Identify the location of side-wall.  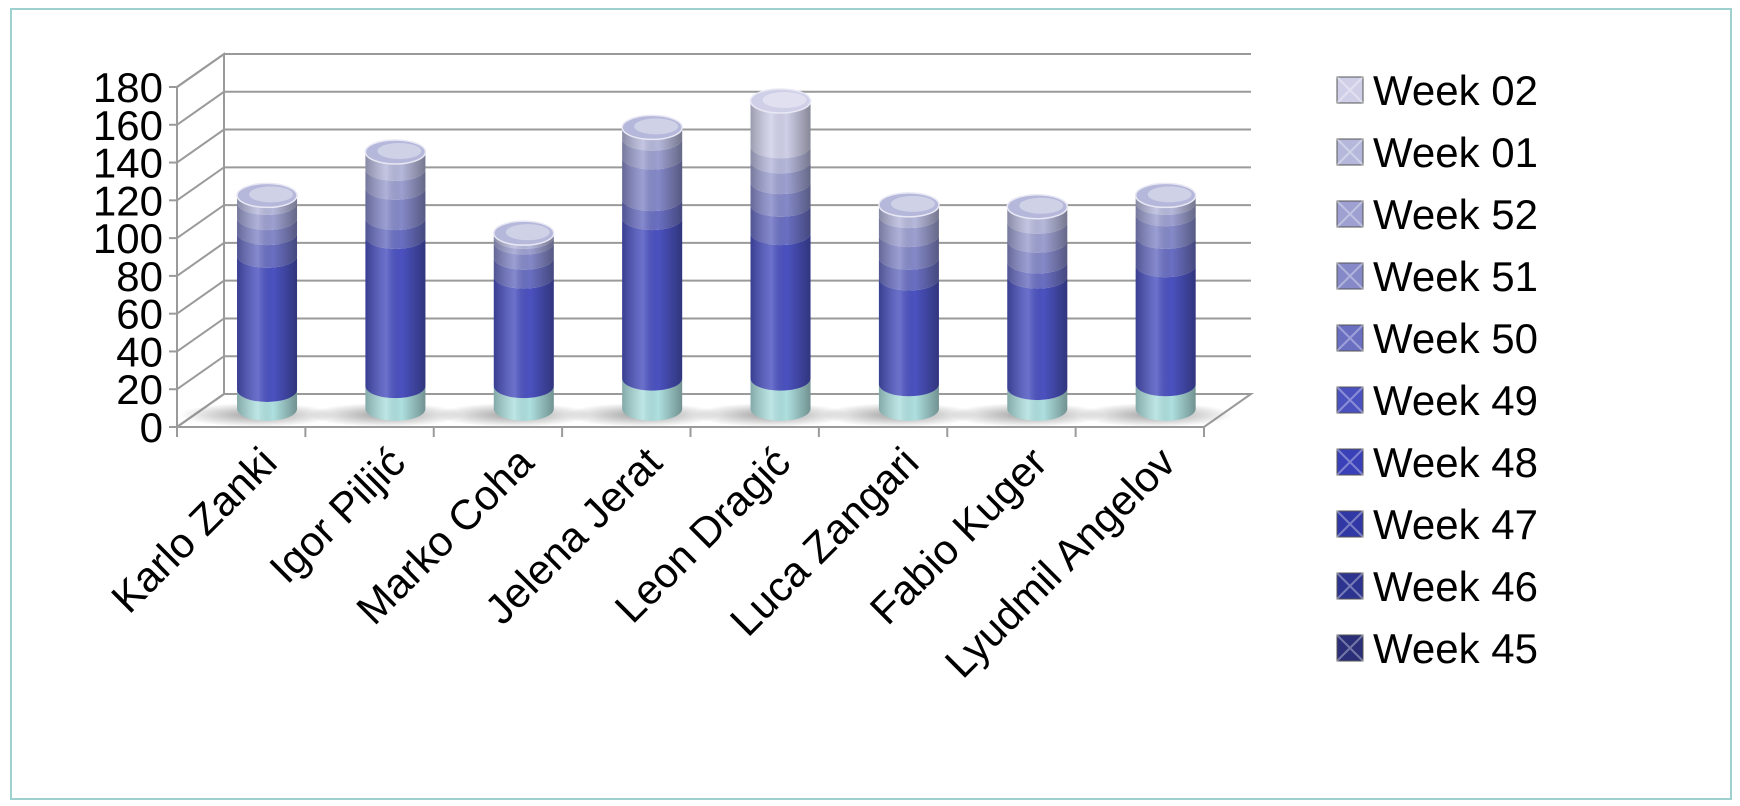
(200, 240).